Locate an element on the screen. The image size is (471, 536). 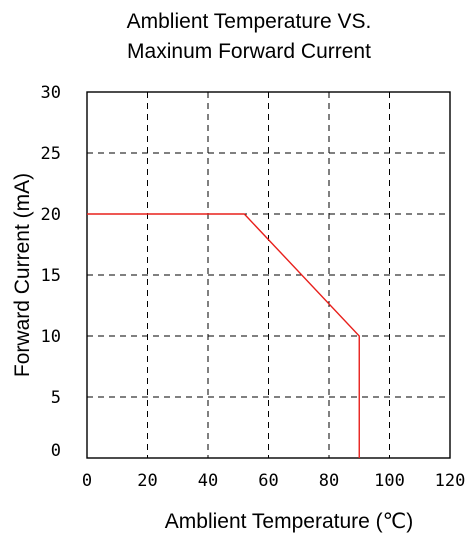
x-tick-label-60: 60 is located at coordinates (268, 481).